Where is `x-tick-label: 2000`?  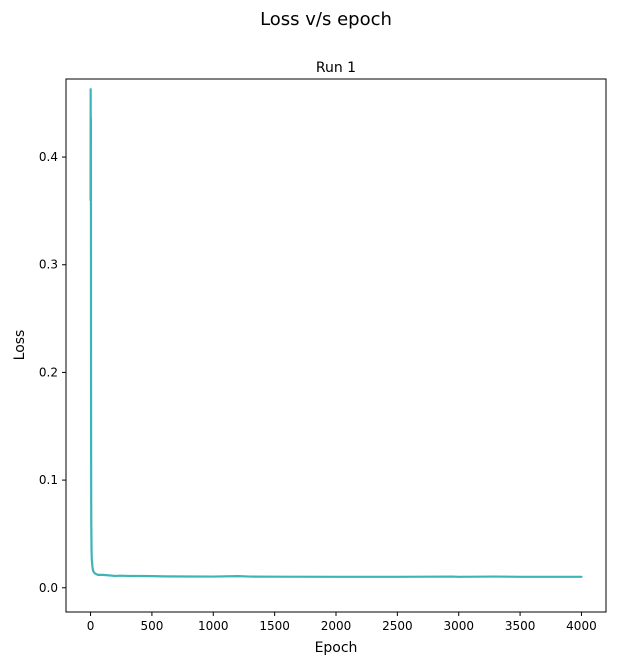 x-tick-label: 2000 is located at coordinates (336, 626).